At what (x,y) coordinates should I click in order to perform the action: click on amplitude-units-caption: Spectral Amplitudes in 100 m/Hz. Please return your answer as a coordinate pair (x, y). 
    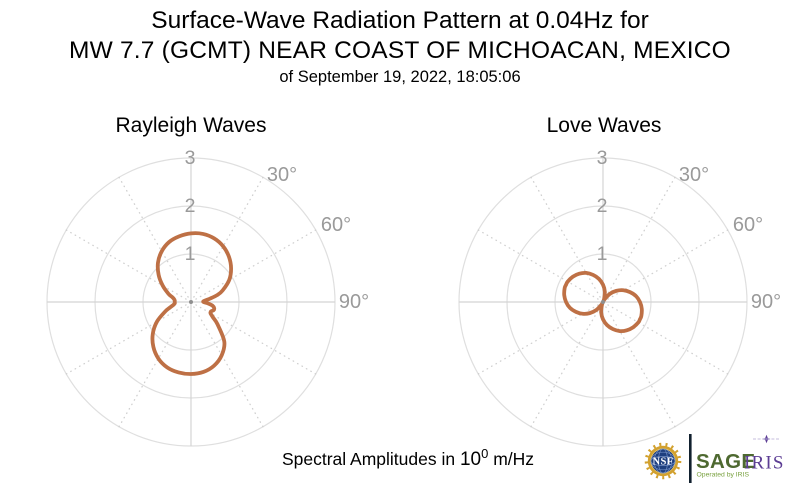
    Looking at the image, I should click on (408, 458).